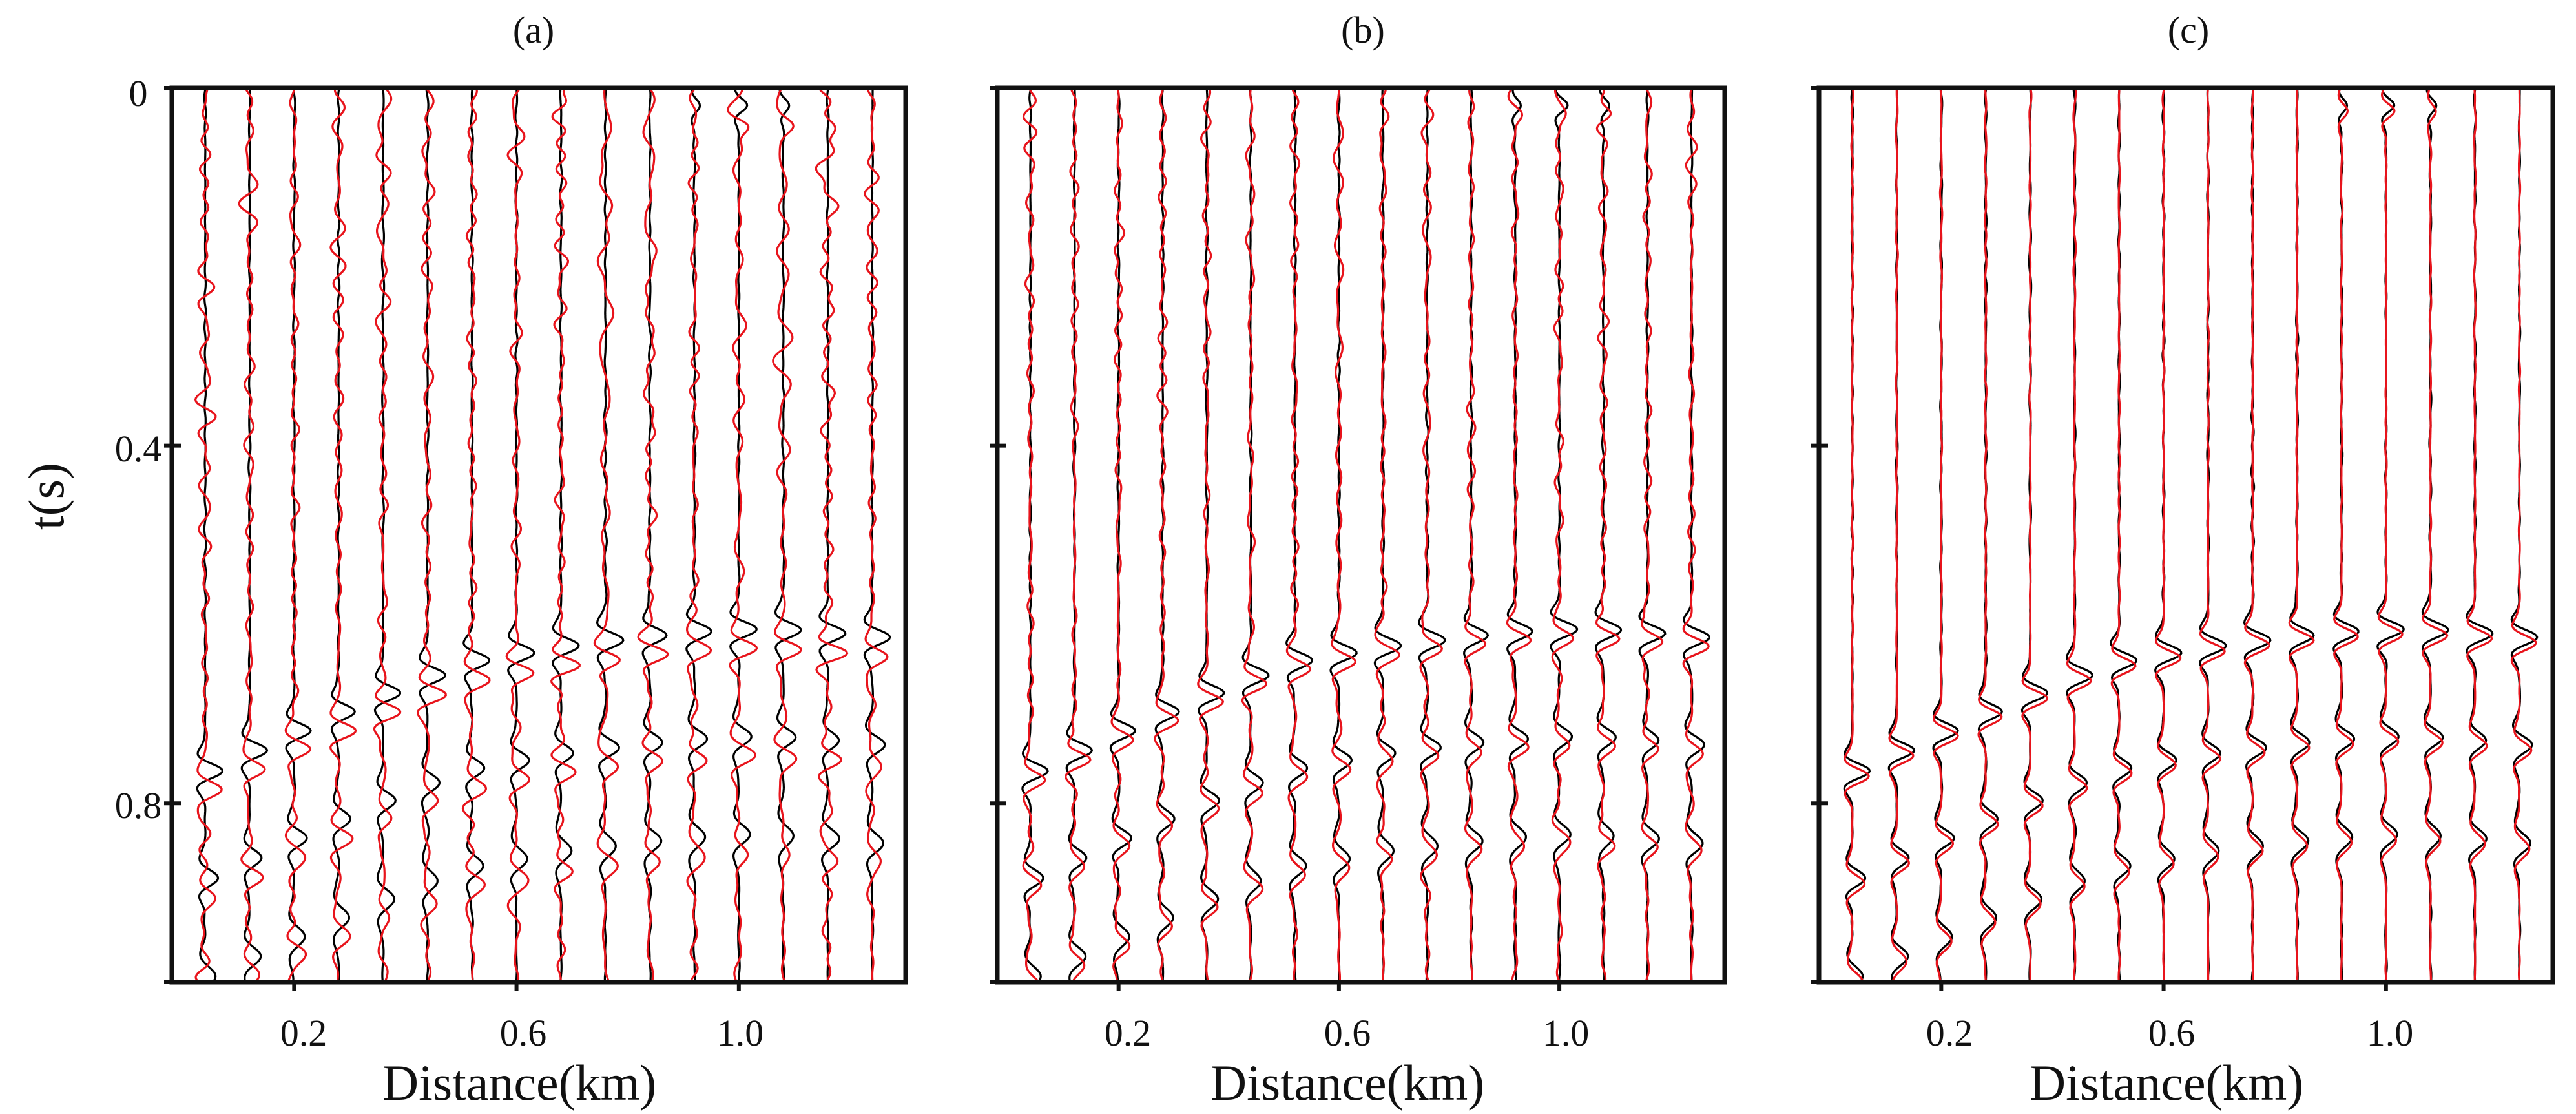 Image resolution: width=2576 pixels, height=1114 pixels. I want to click on panel-c-x-tick-label-2: 1.0, so click(2390, 1033).